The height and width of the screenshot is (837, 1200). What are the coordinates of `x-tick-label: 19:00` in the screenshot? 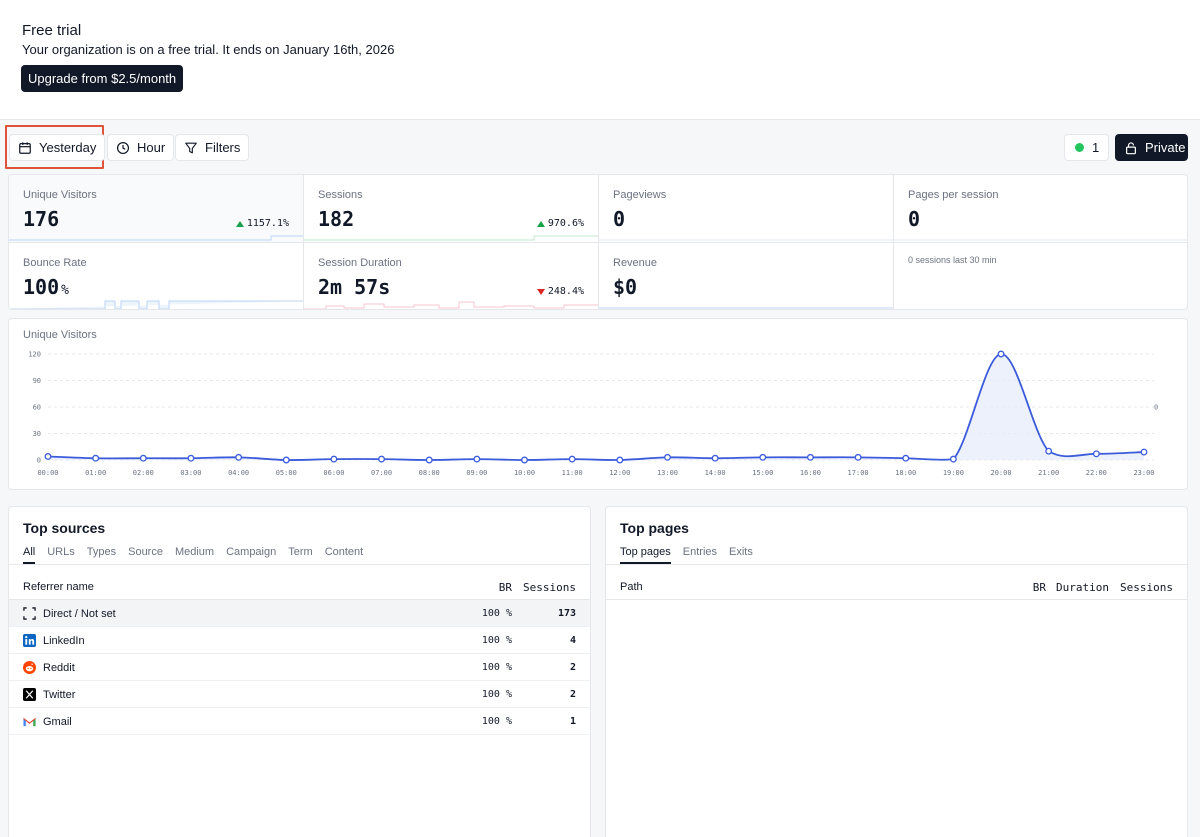 It's located at (953, 473).